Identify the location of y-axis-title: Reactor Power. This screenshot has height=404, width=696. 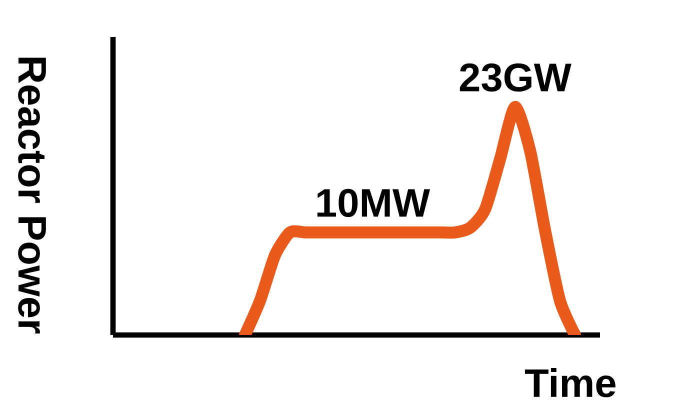
(32, 196).